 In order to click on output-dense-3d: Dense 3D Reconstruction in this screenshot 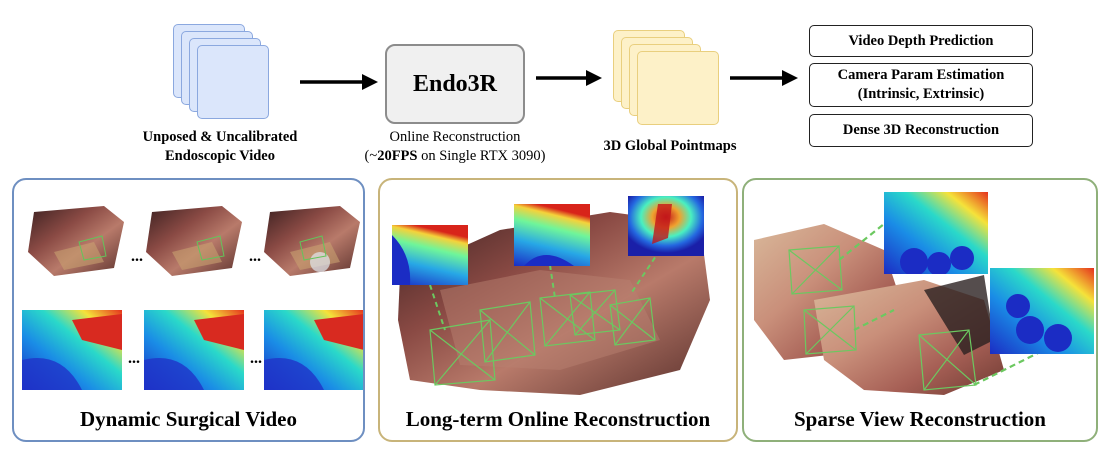, I will do `click(921, 130)`.